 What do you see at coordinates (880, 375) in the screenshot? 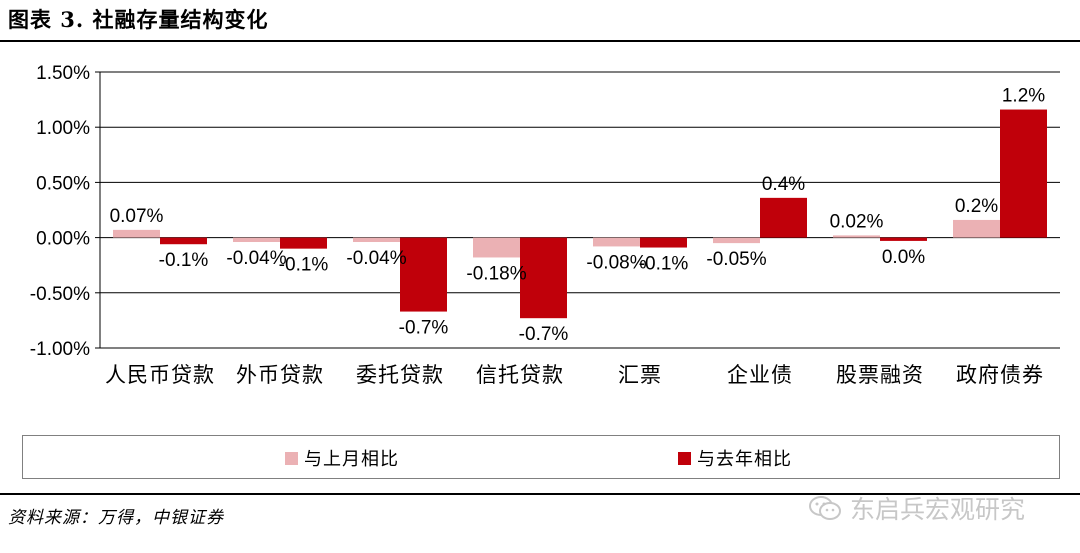
I see `x-tick-label: 股票融资` at bounding box center [880, 375].